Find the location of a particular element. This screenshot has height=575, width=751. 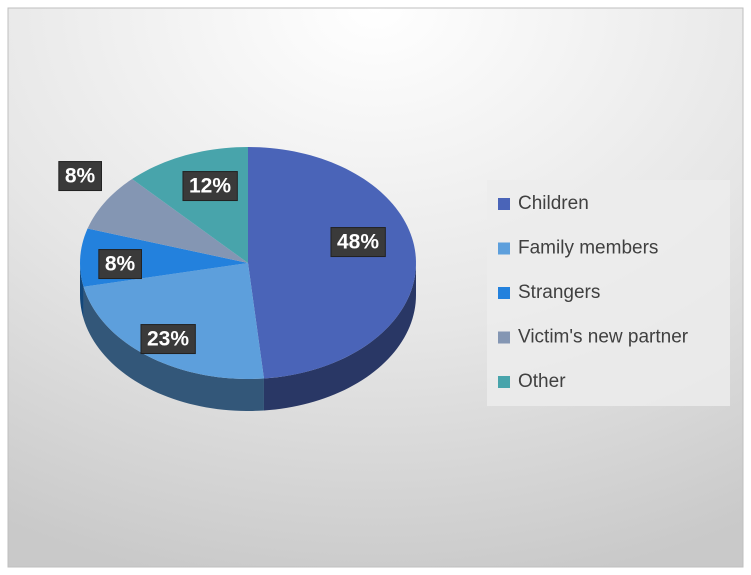

data-label: 48% is located at coordinates (358, 242).